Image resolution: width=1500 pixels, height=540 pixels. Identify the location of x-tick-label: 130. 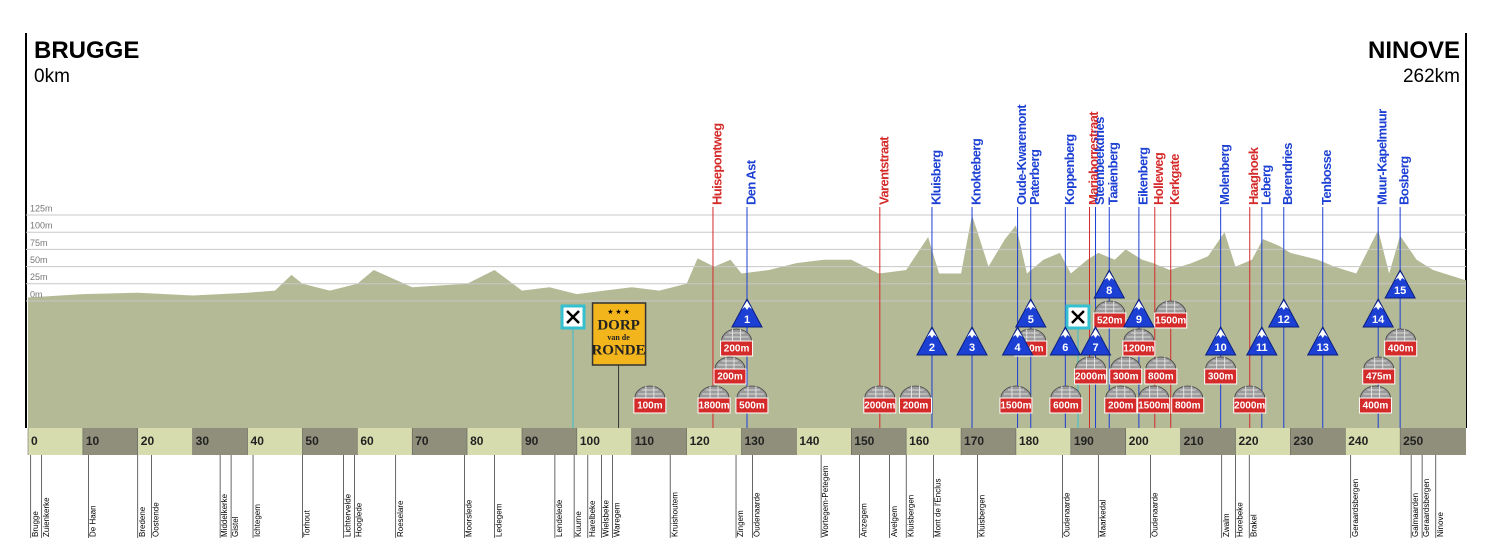
(755, 441).